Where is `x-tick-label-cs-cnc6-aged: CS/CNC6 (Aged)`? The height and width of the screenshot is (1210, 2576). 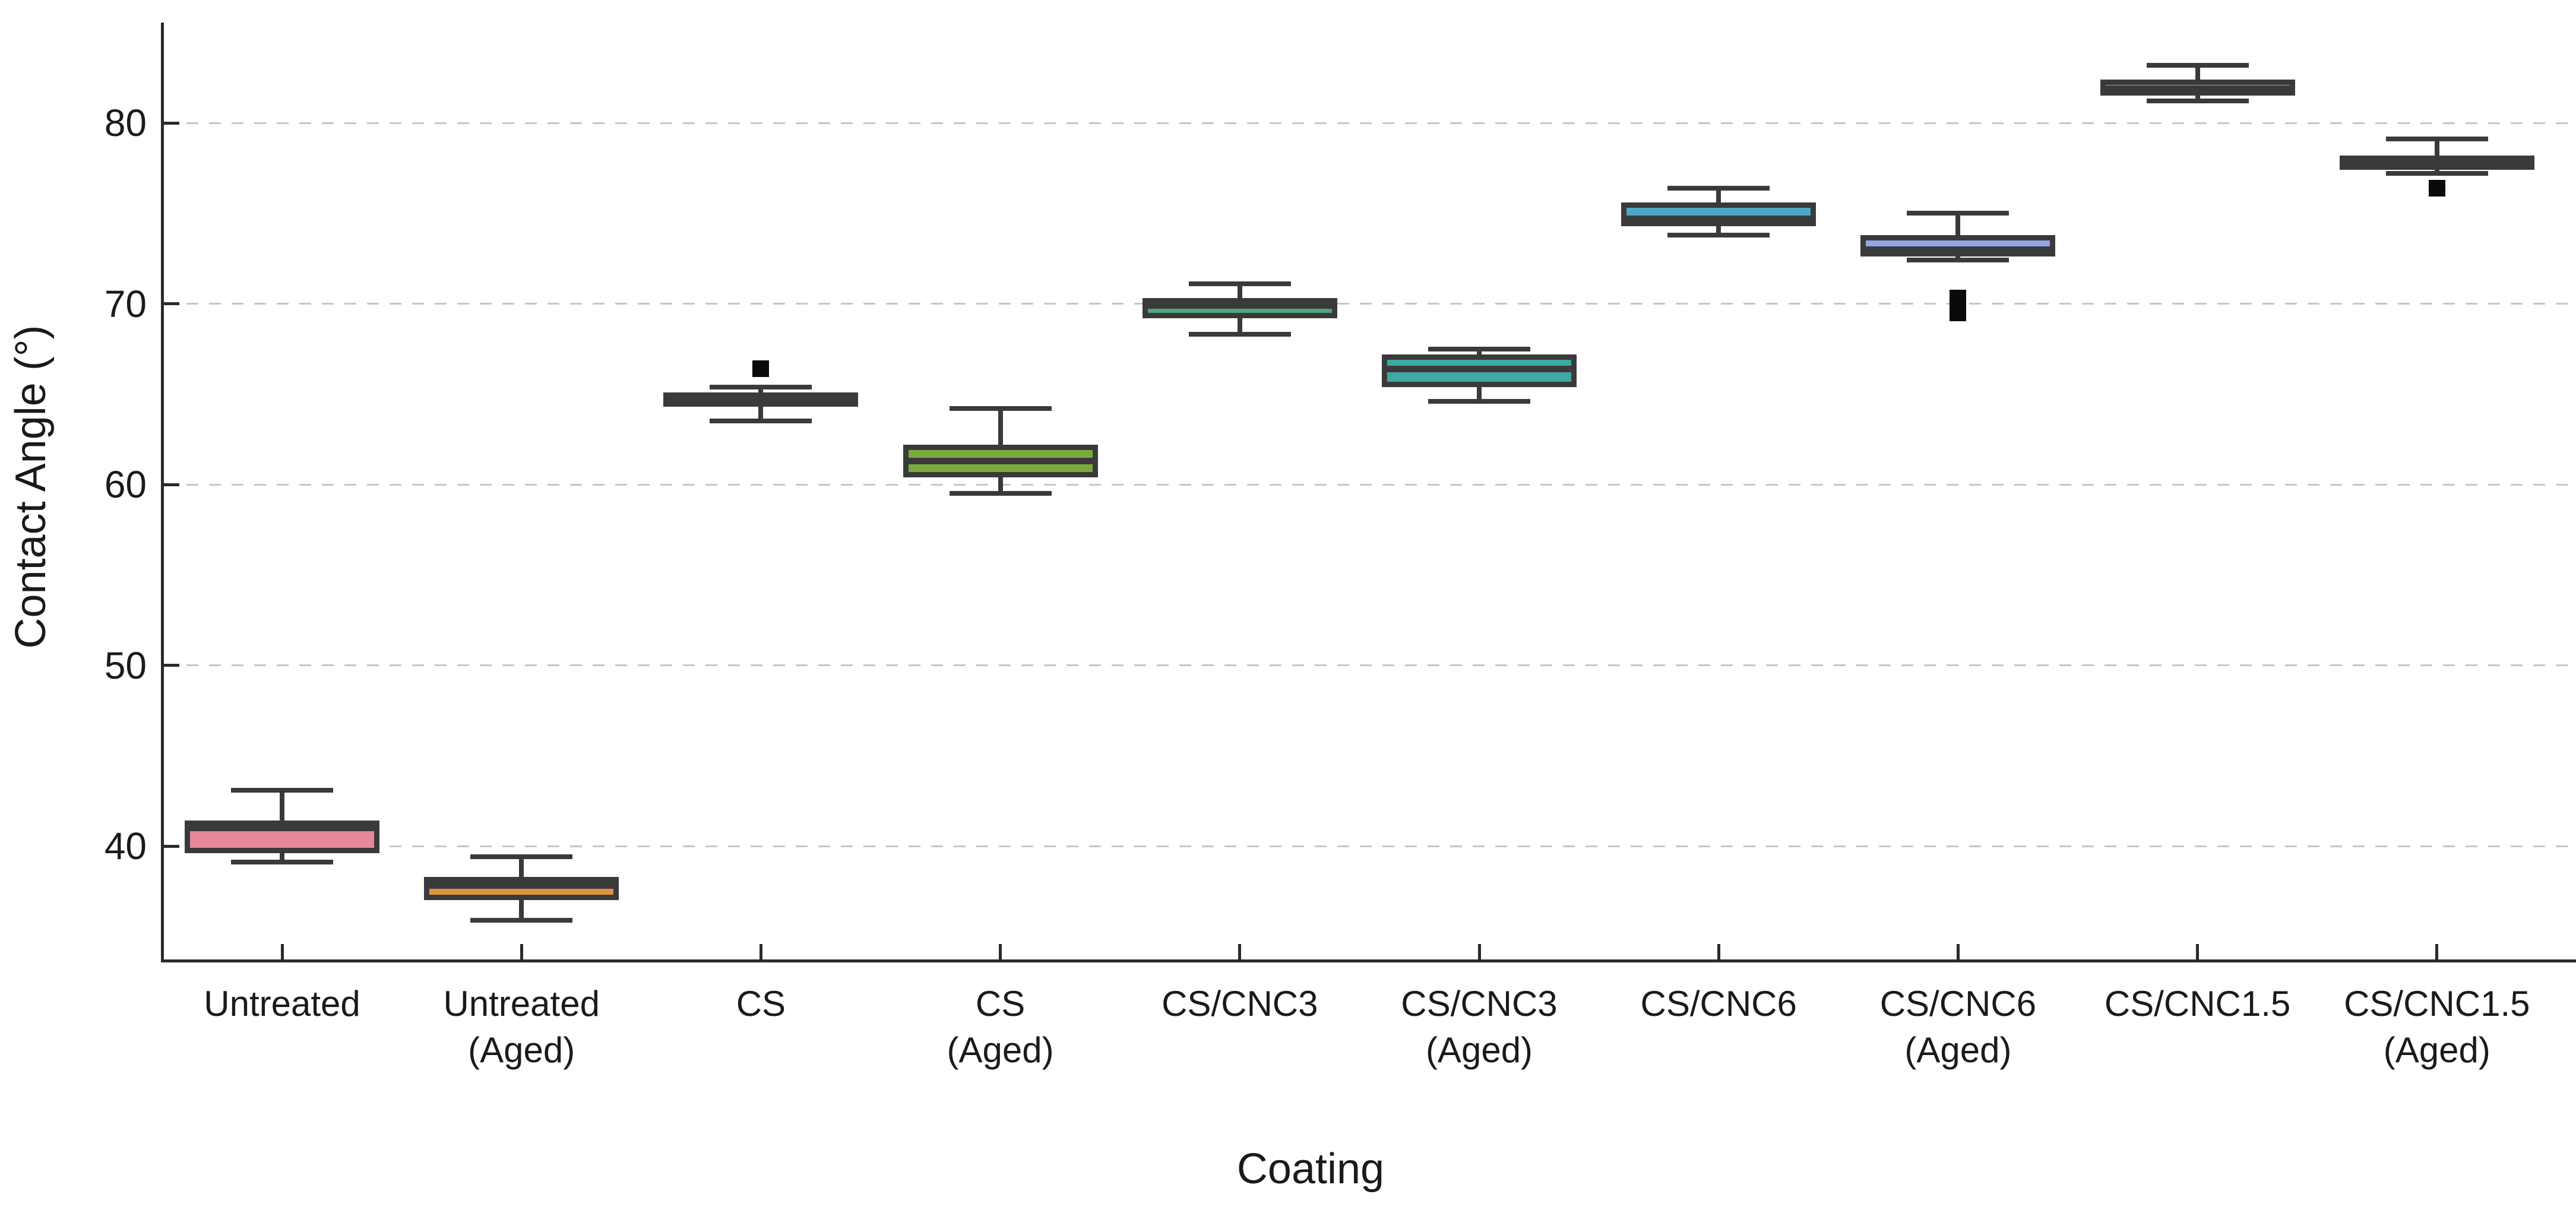 x-tick-label-cs-cnc6-aged: CS/CNC6 (Aged) is located at coordinates (1957, 1027).